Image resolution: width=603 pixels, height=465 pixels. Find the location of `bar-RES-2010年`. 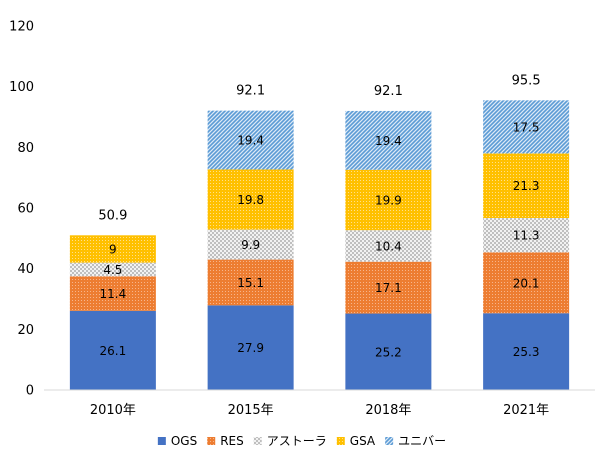

bar-RES-2010年 is located at coordinates (112, 293).